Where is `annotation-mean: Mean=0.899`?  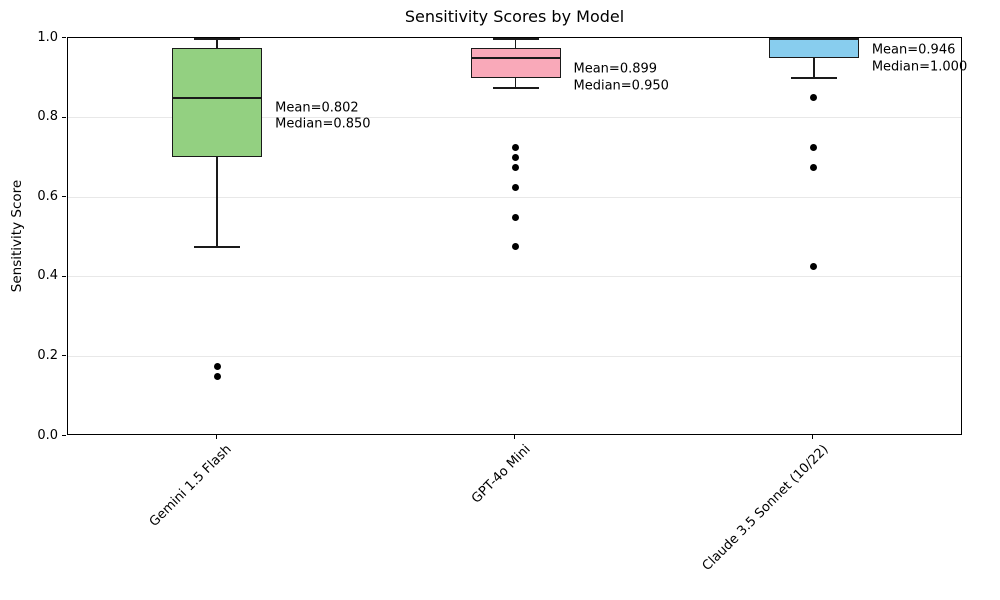 annotation-mean: Mean=0.899 is located at coordinates (615, 69).